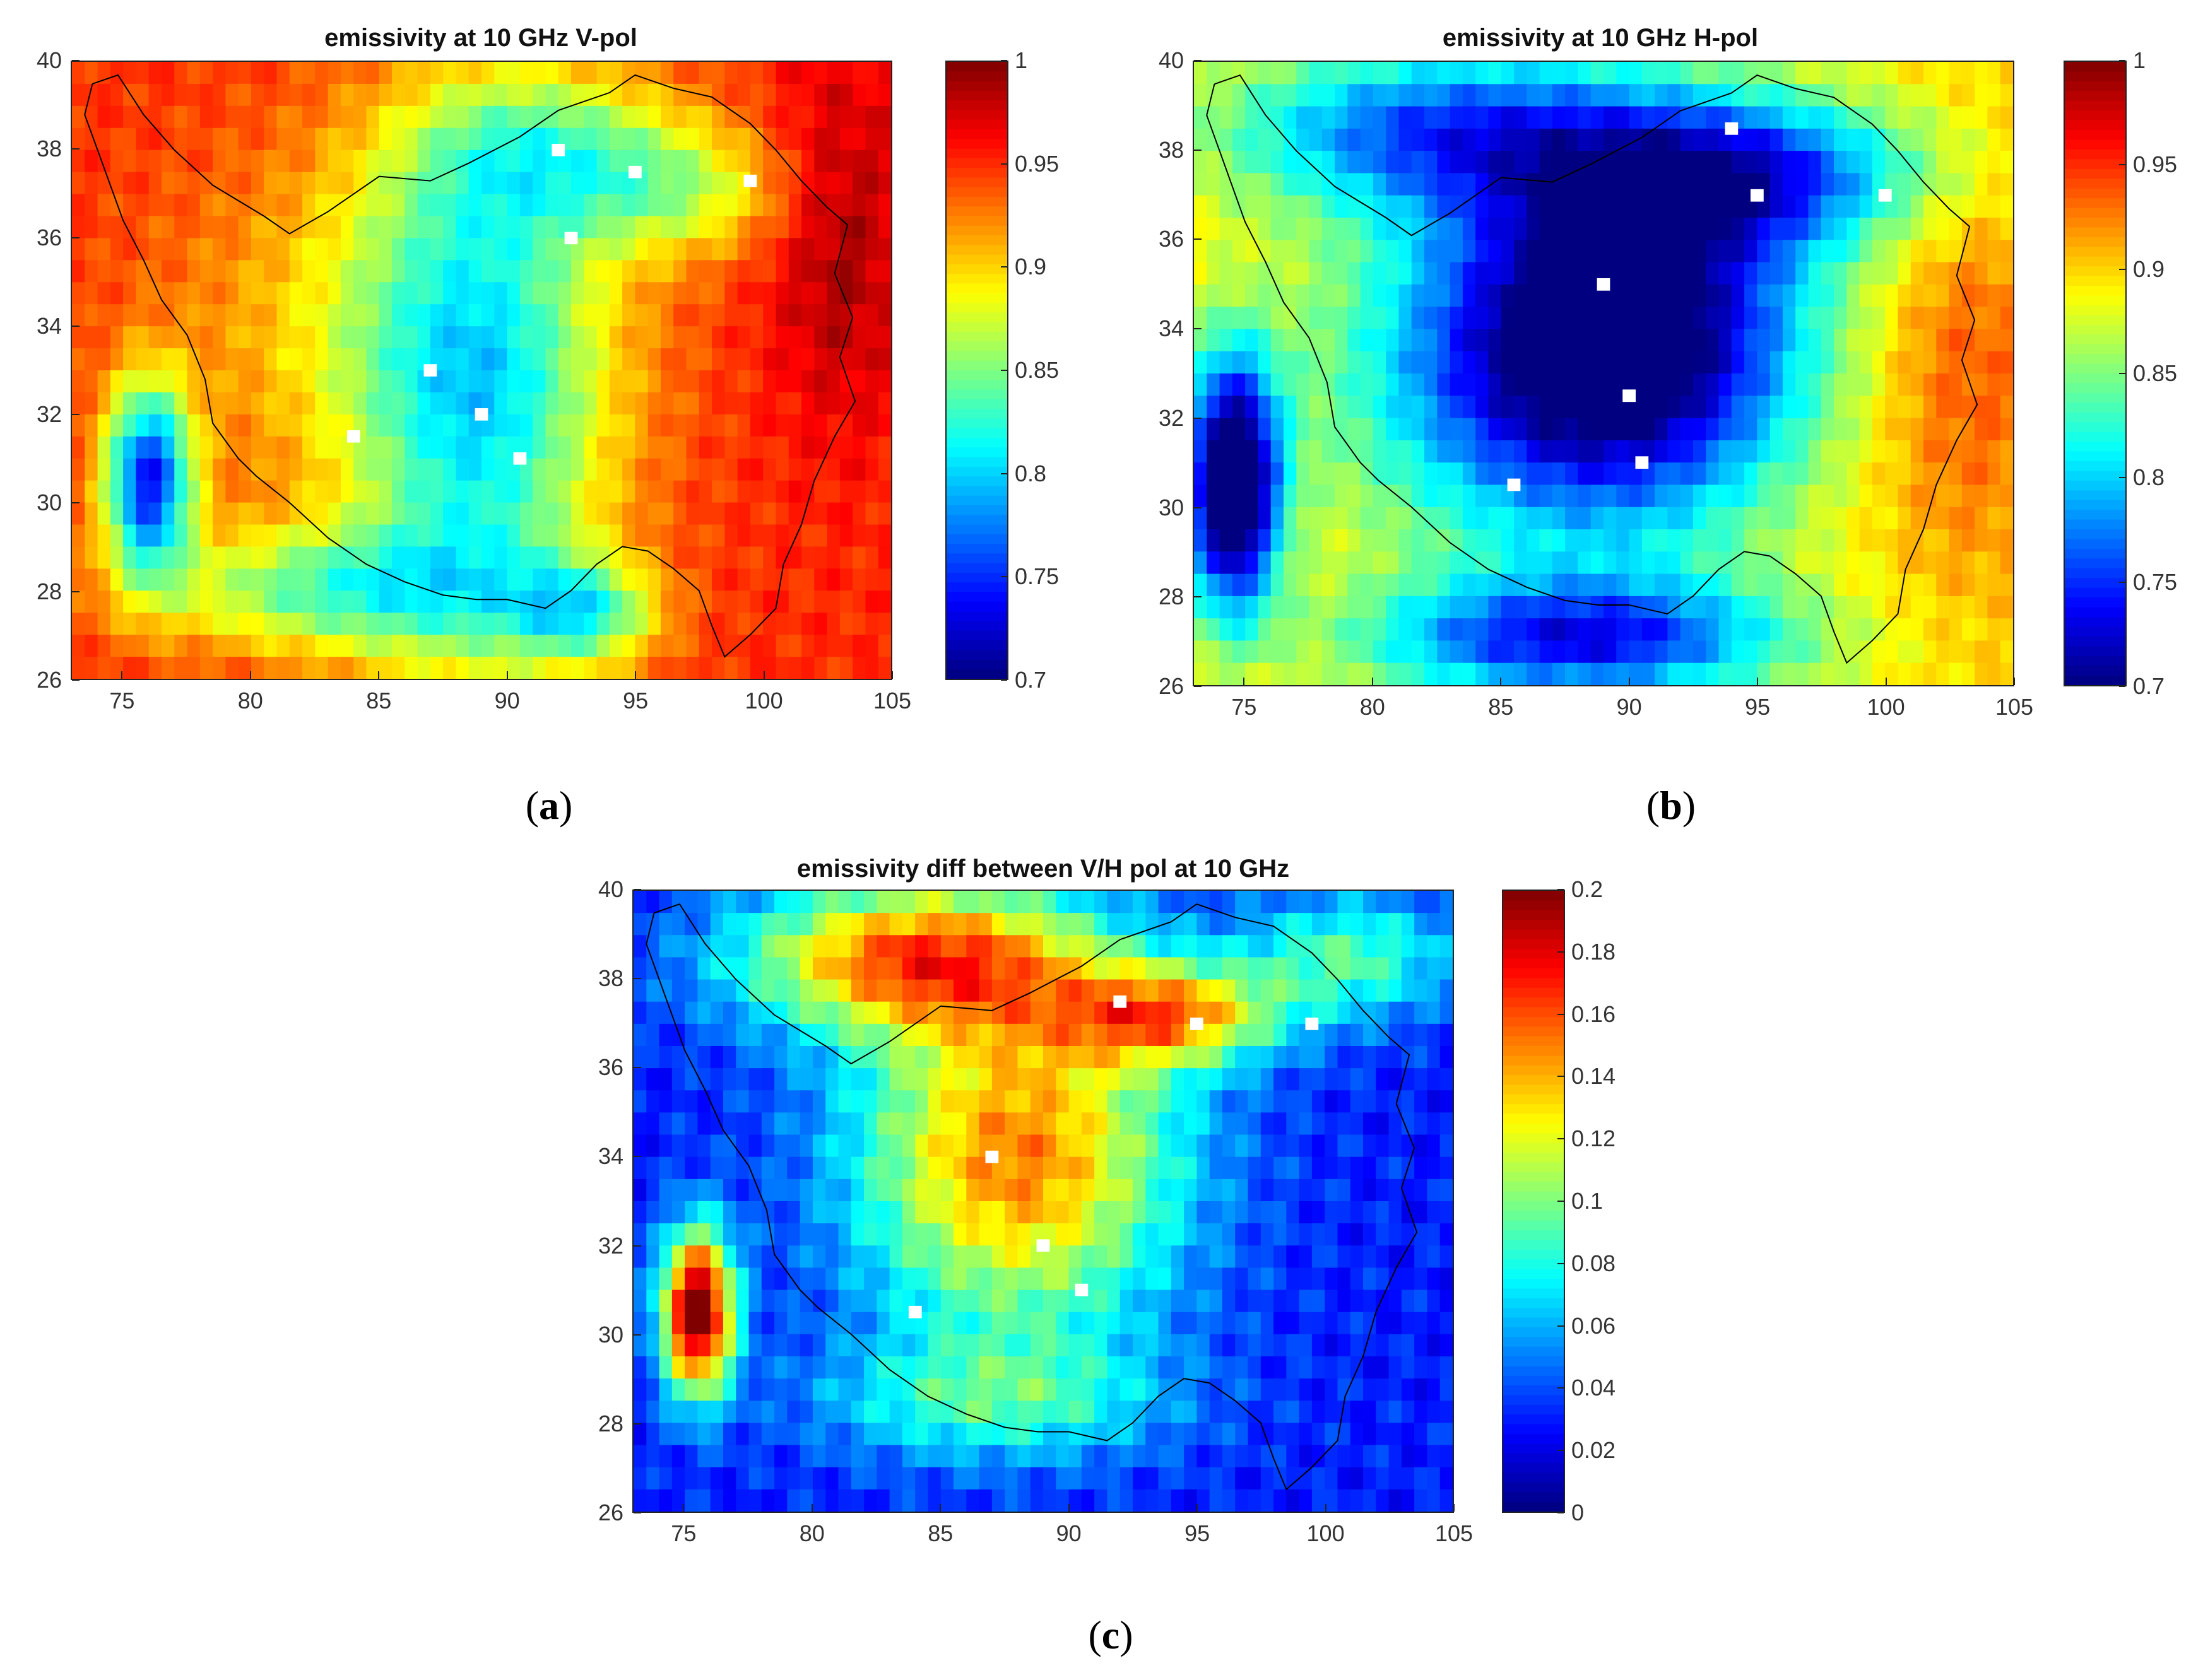  I want to click on panel-caption-b: (b), so click(1671, 805).